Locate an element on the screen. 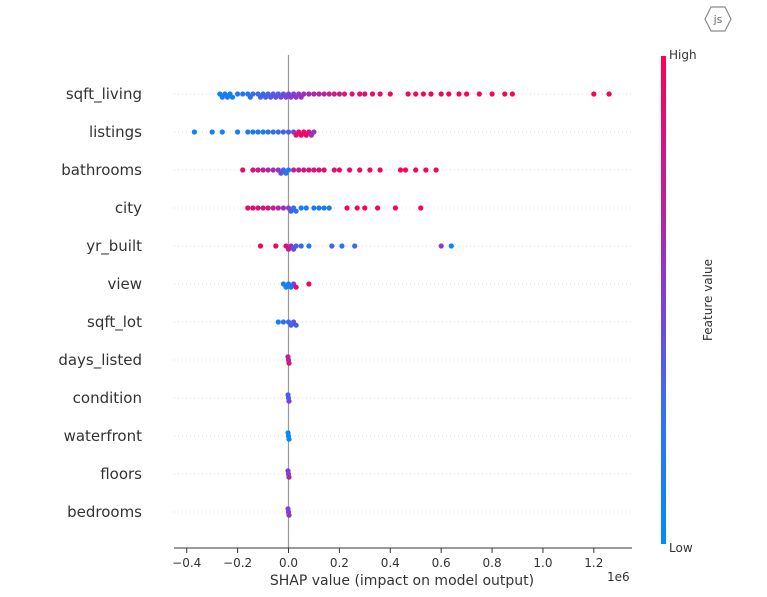  feature-label-sqft_living: sqft_living is located at coordinates (104, 94).